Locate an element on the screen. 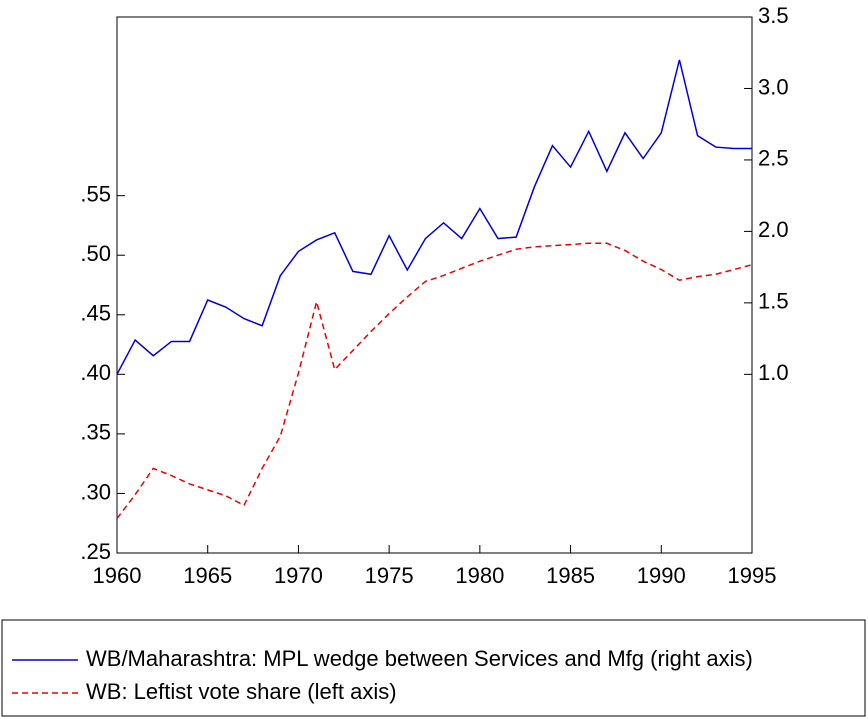  y2-tick-label: 3.0 is located at coordinates (773, 86).